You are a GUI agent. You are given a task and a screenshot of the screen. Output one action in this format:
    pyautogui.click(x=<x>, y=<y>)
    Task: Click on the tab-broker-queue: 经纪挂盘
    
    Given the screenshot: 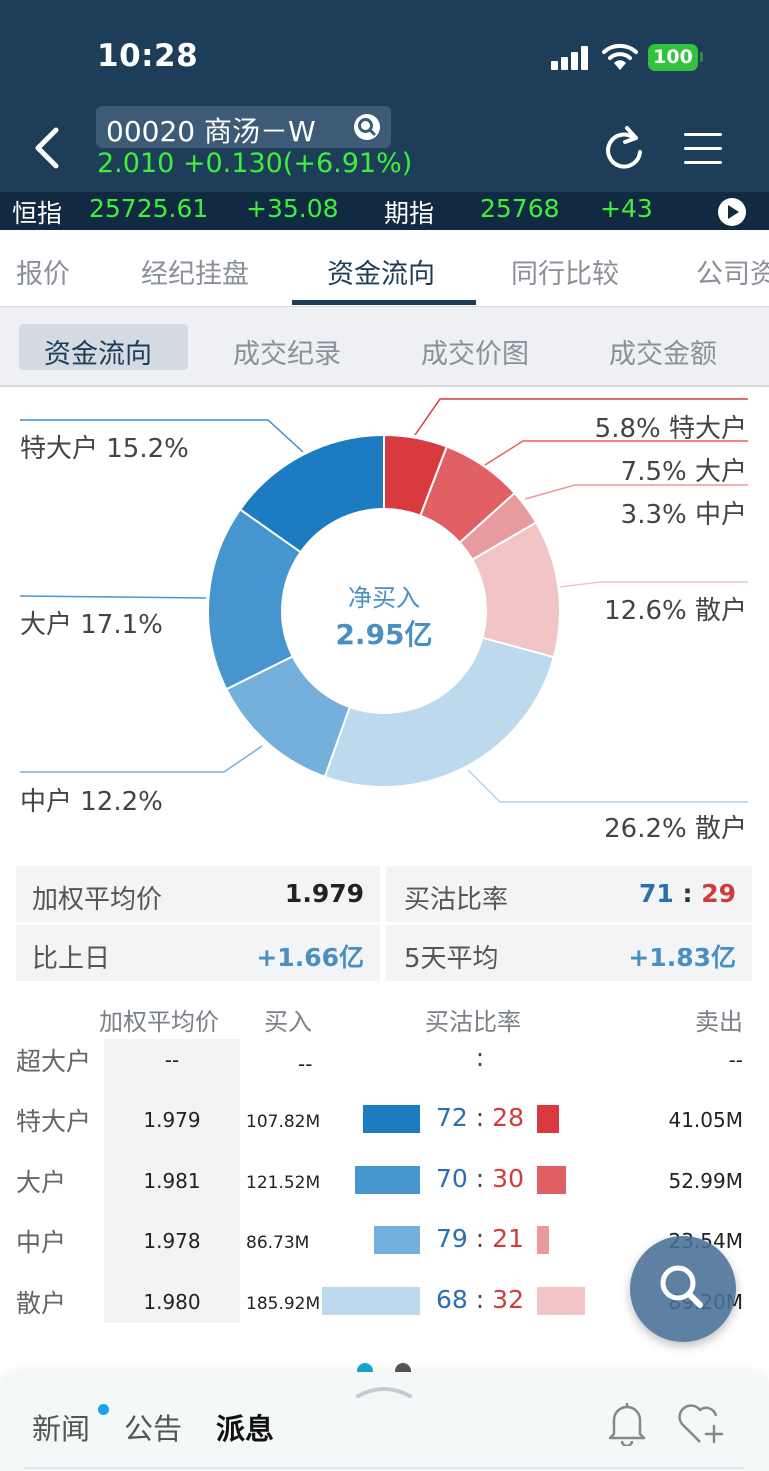 What is the action you would take?
    pyautogui.click(x=195, y=274)
    